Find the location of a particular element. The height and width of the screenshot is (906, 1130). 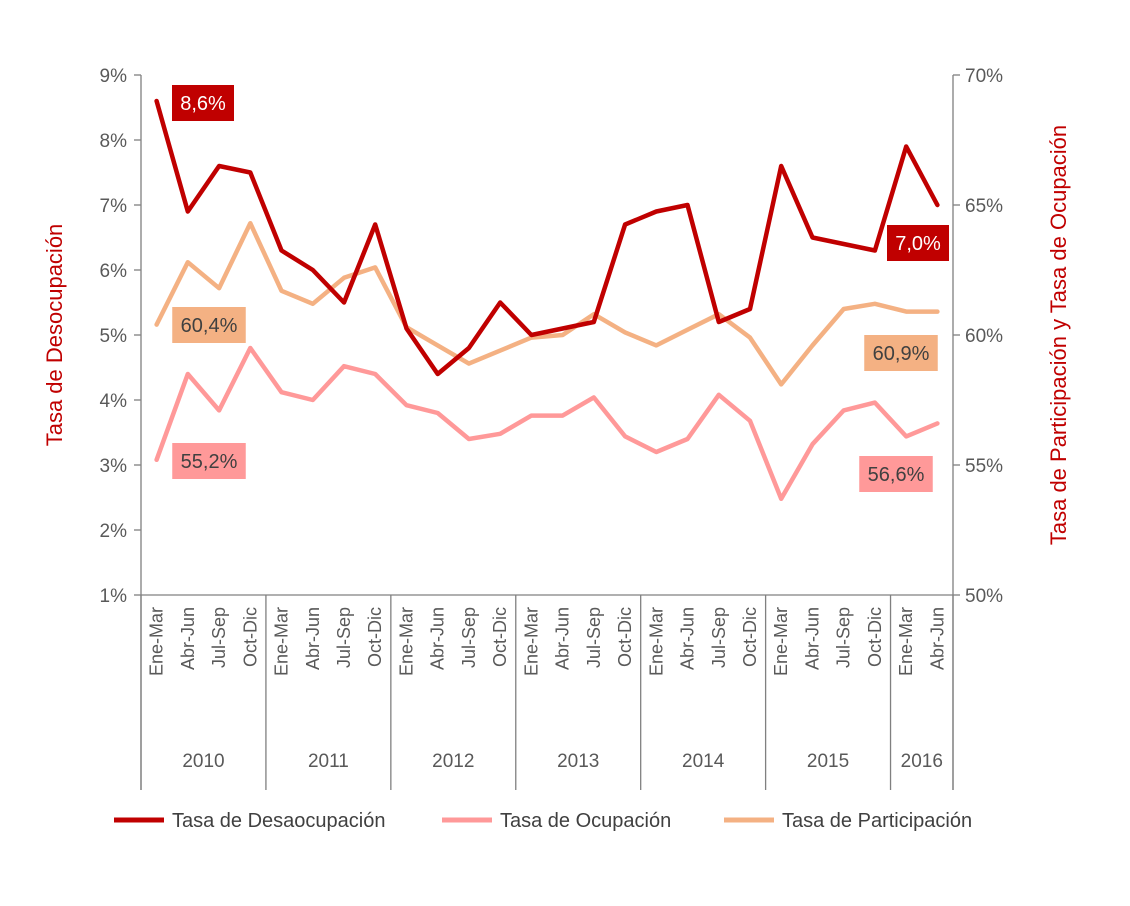

year-label: 2012 is located at coordinates (453, 761).